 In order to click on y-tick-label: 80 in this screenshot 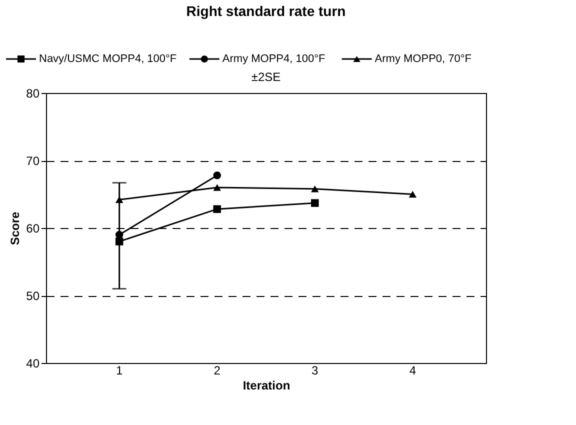, I will do `click(33, 93)`.